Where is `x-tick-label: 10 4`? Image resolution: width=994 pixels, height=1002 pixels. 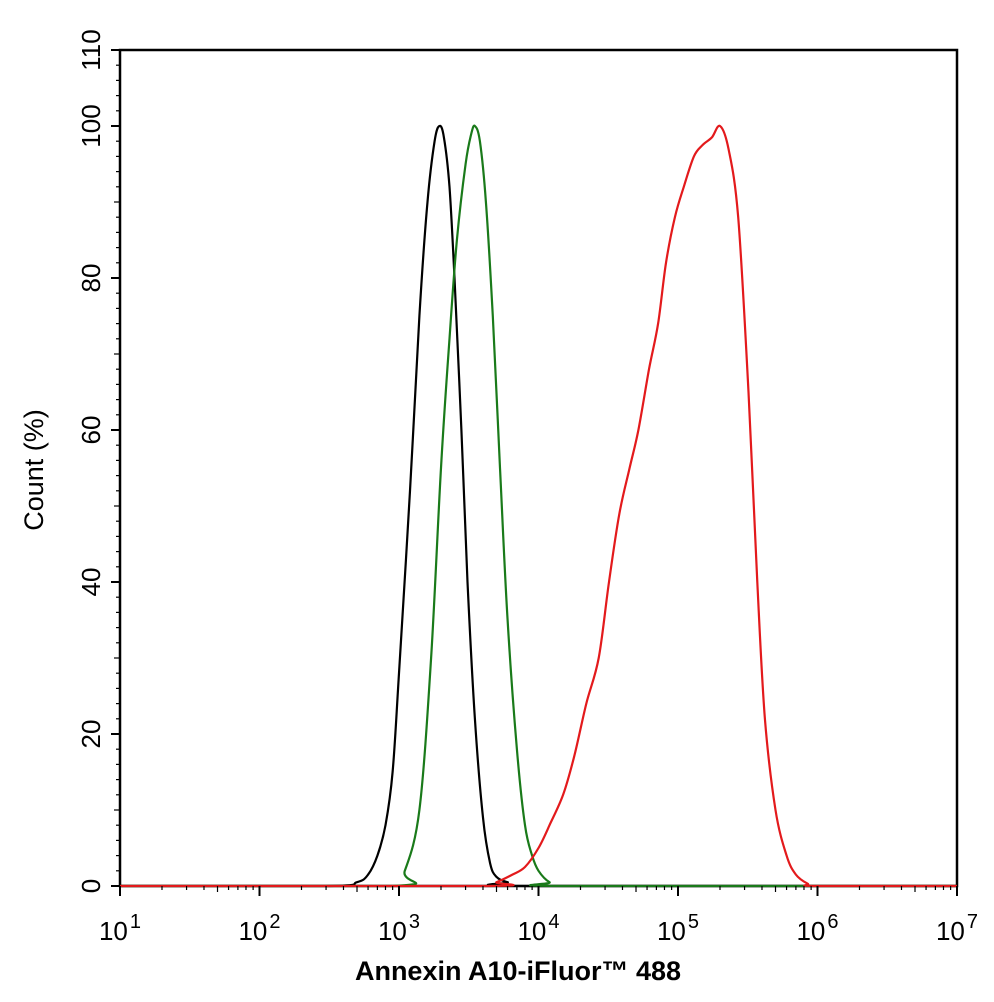
x-tick-label: 10 4 is located at coordinates (538, 928).